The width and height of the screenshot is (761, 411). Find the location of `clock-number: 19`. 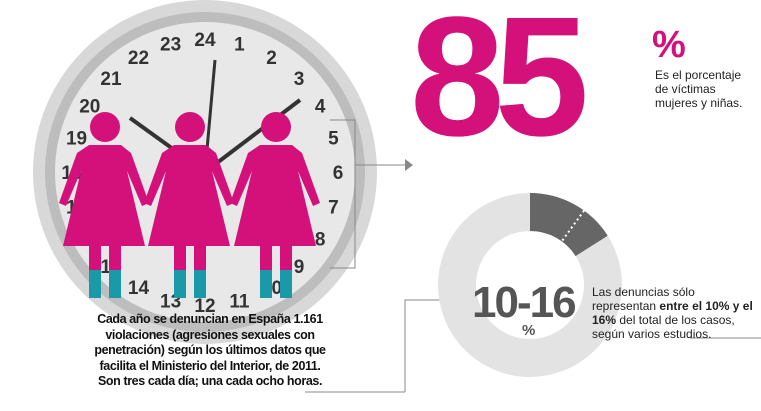

clock-number: 19 is located at coordinates (76, 139).